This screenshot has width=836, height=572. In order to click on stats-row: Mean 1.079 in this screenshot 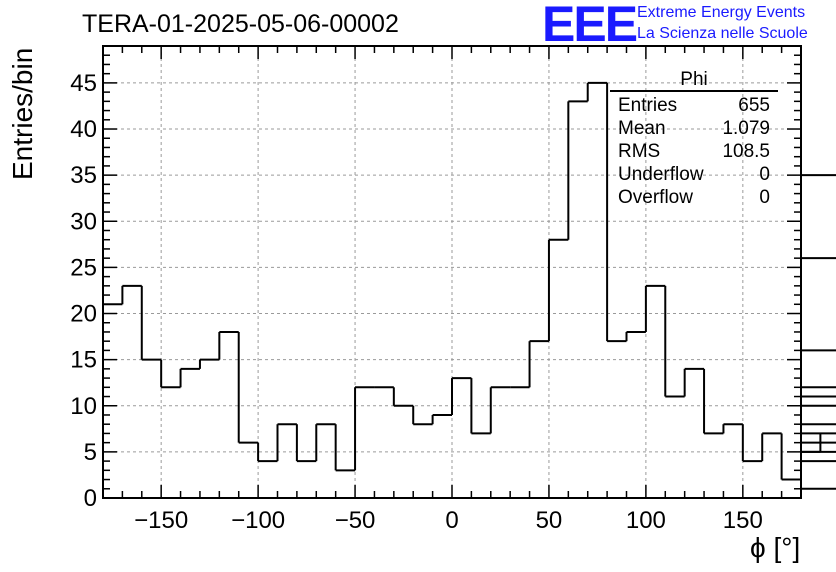, I will do `click(694, 128)`.